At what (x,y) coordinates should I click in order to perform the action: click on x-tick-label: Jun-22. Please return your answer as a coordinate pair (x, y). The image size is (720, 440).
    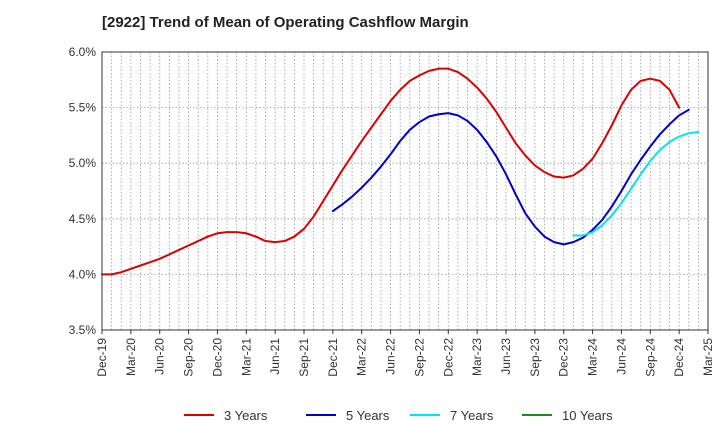
    Looking at the image, I should click on (391, 356).